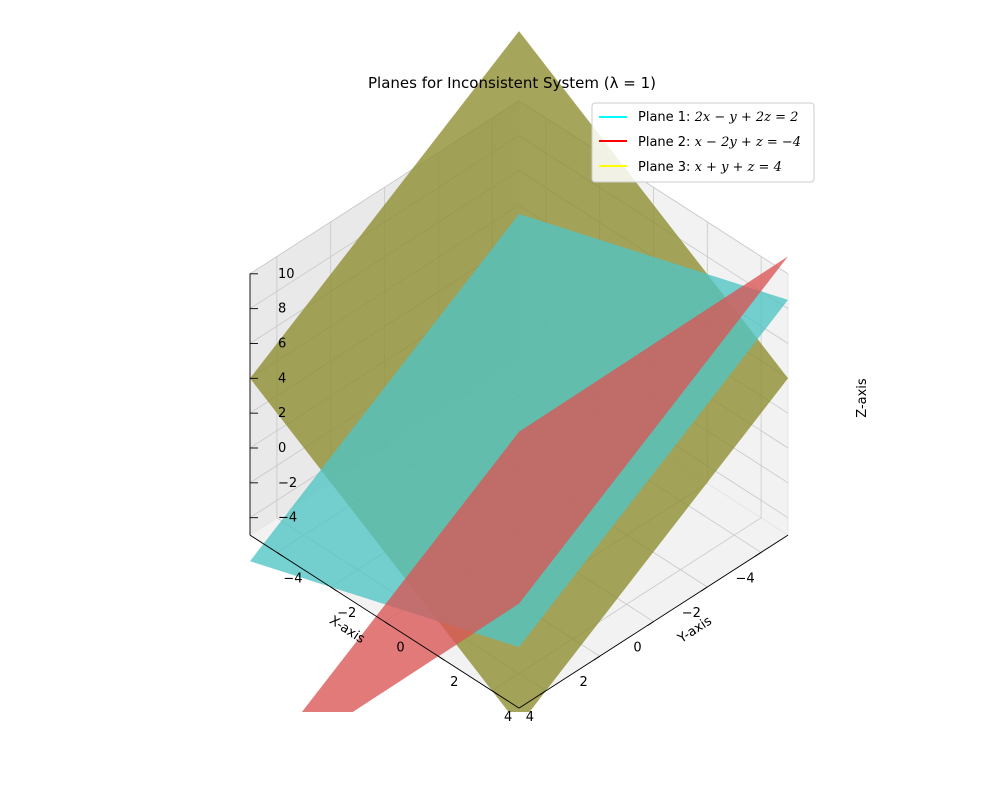  I want to click on z-tick-label: 4, so click(282, 378).